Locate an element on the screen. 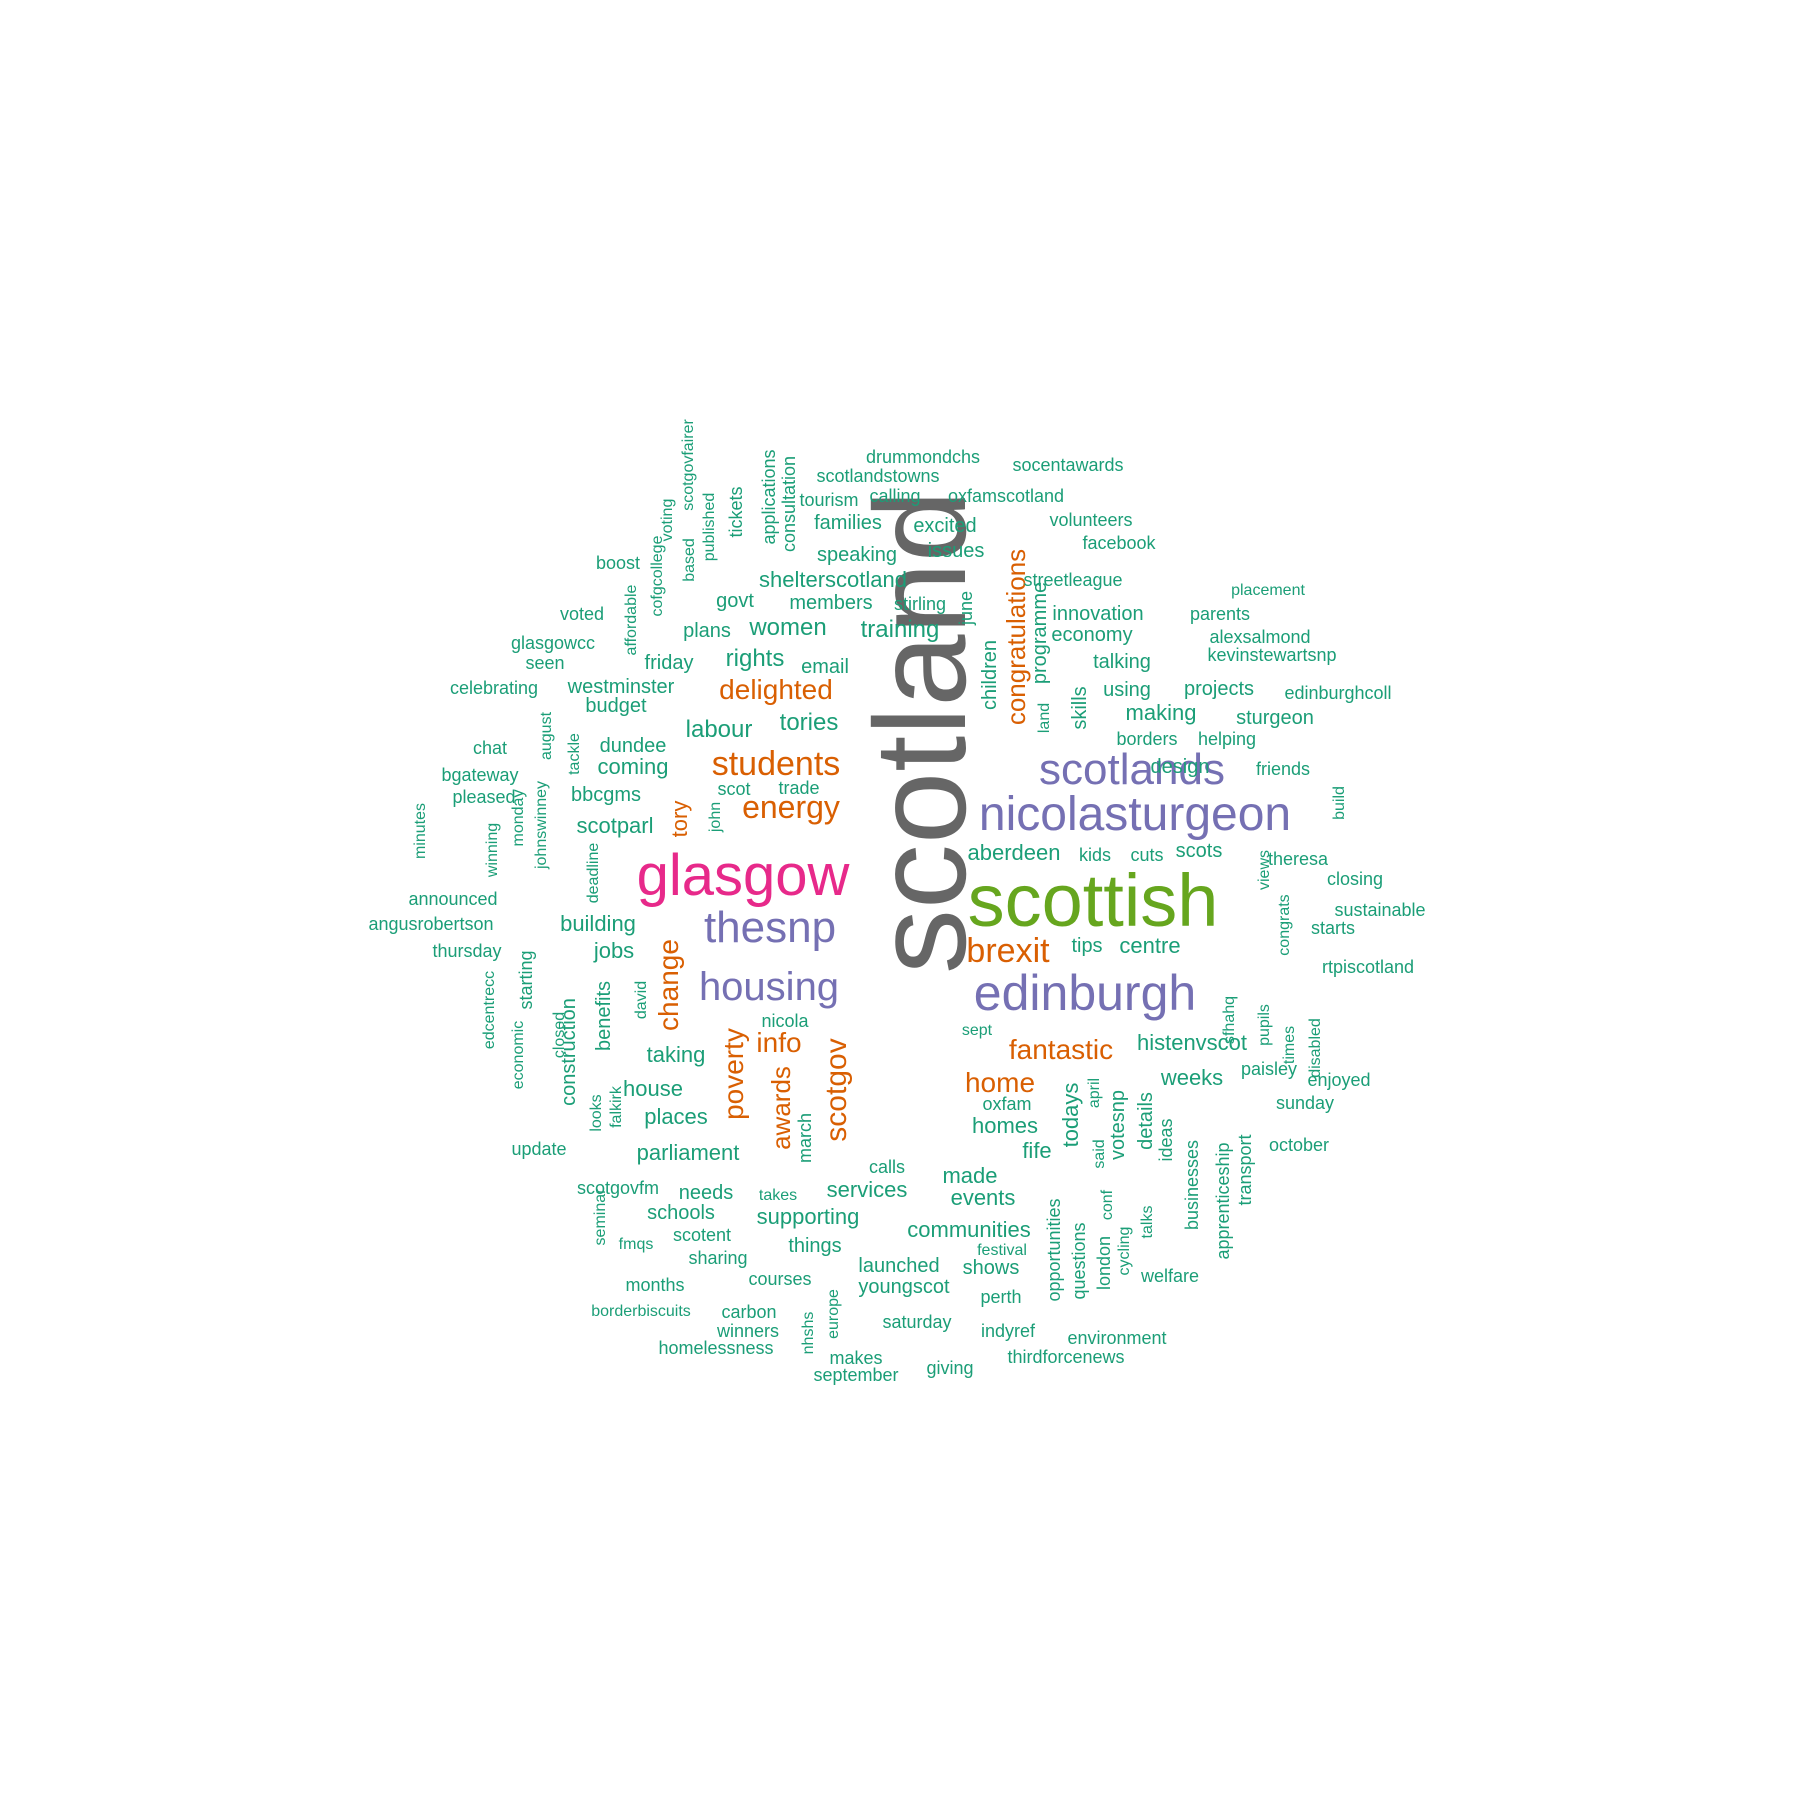 The height and width of the screenshot is (1800, 1800). word-helping: helping is located at coordinates (1227, 739).